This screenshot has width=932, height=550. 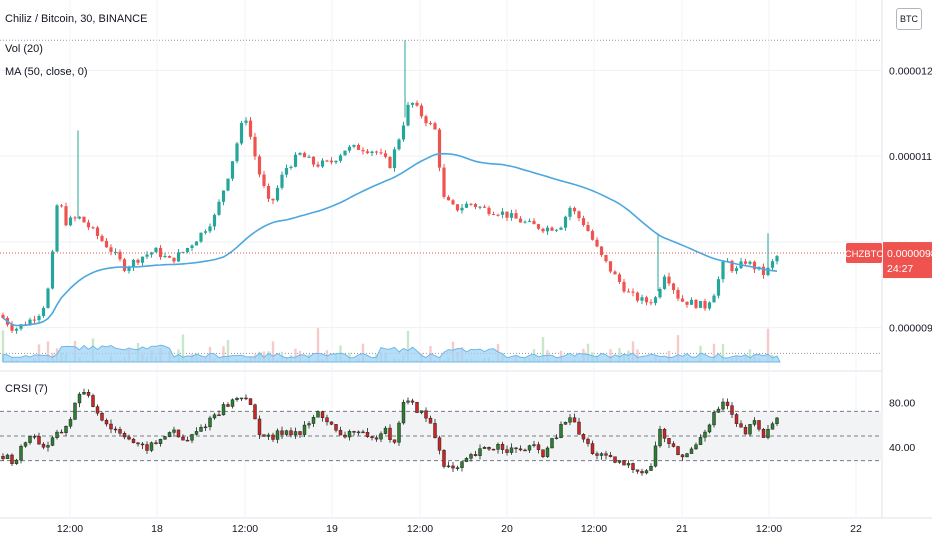 I want to click on time-tick-label: 21, so click(x=682, y=529).